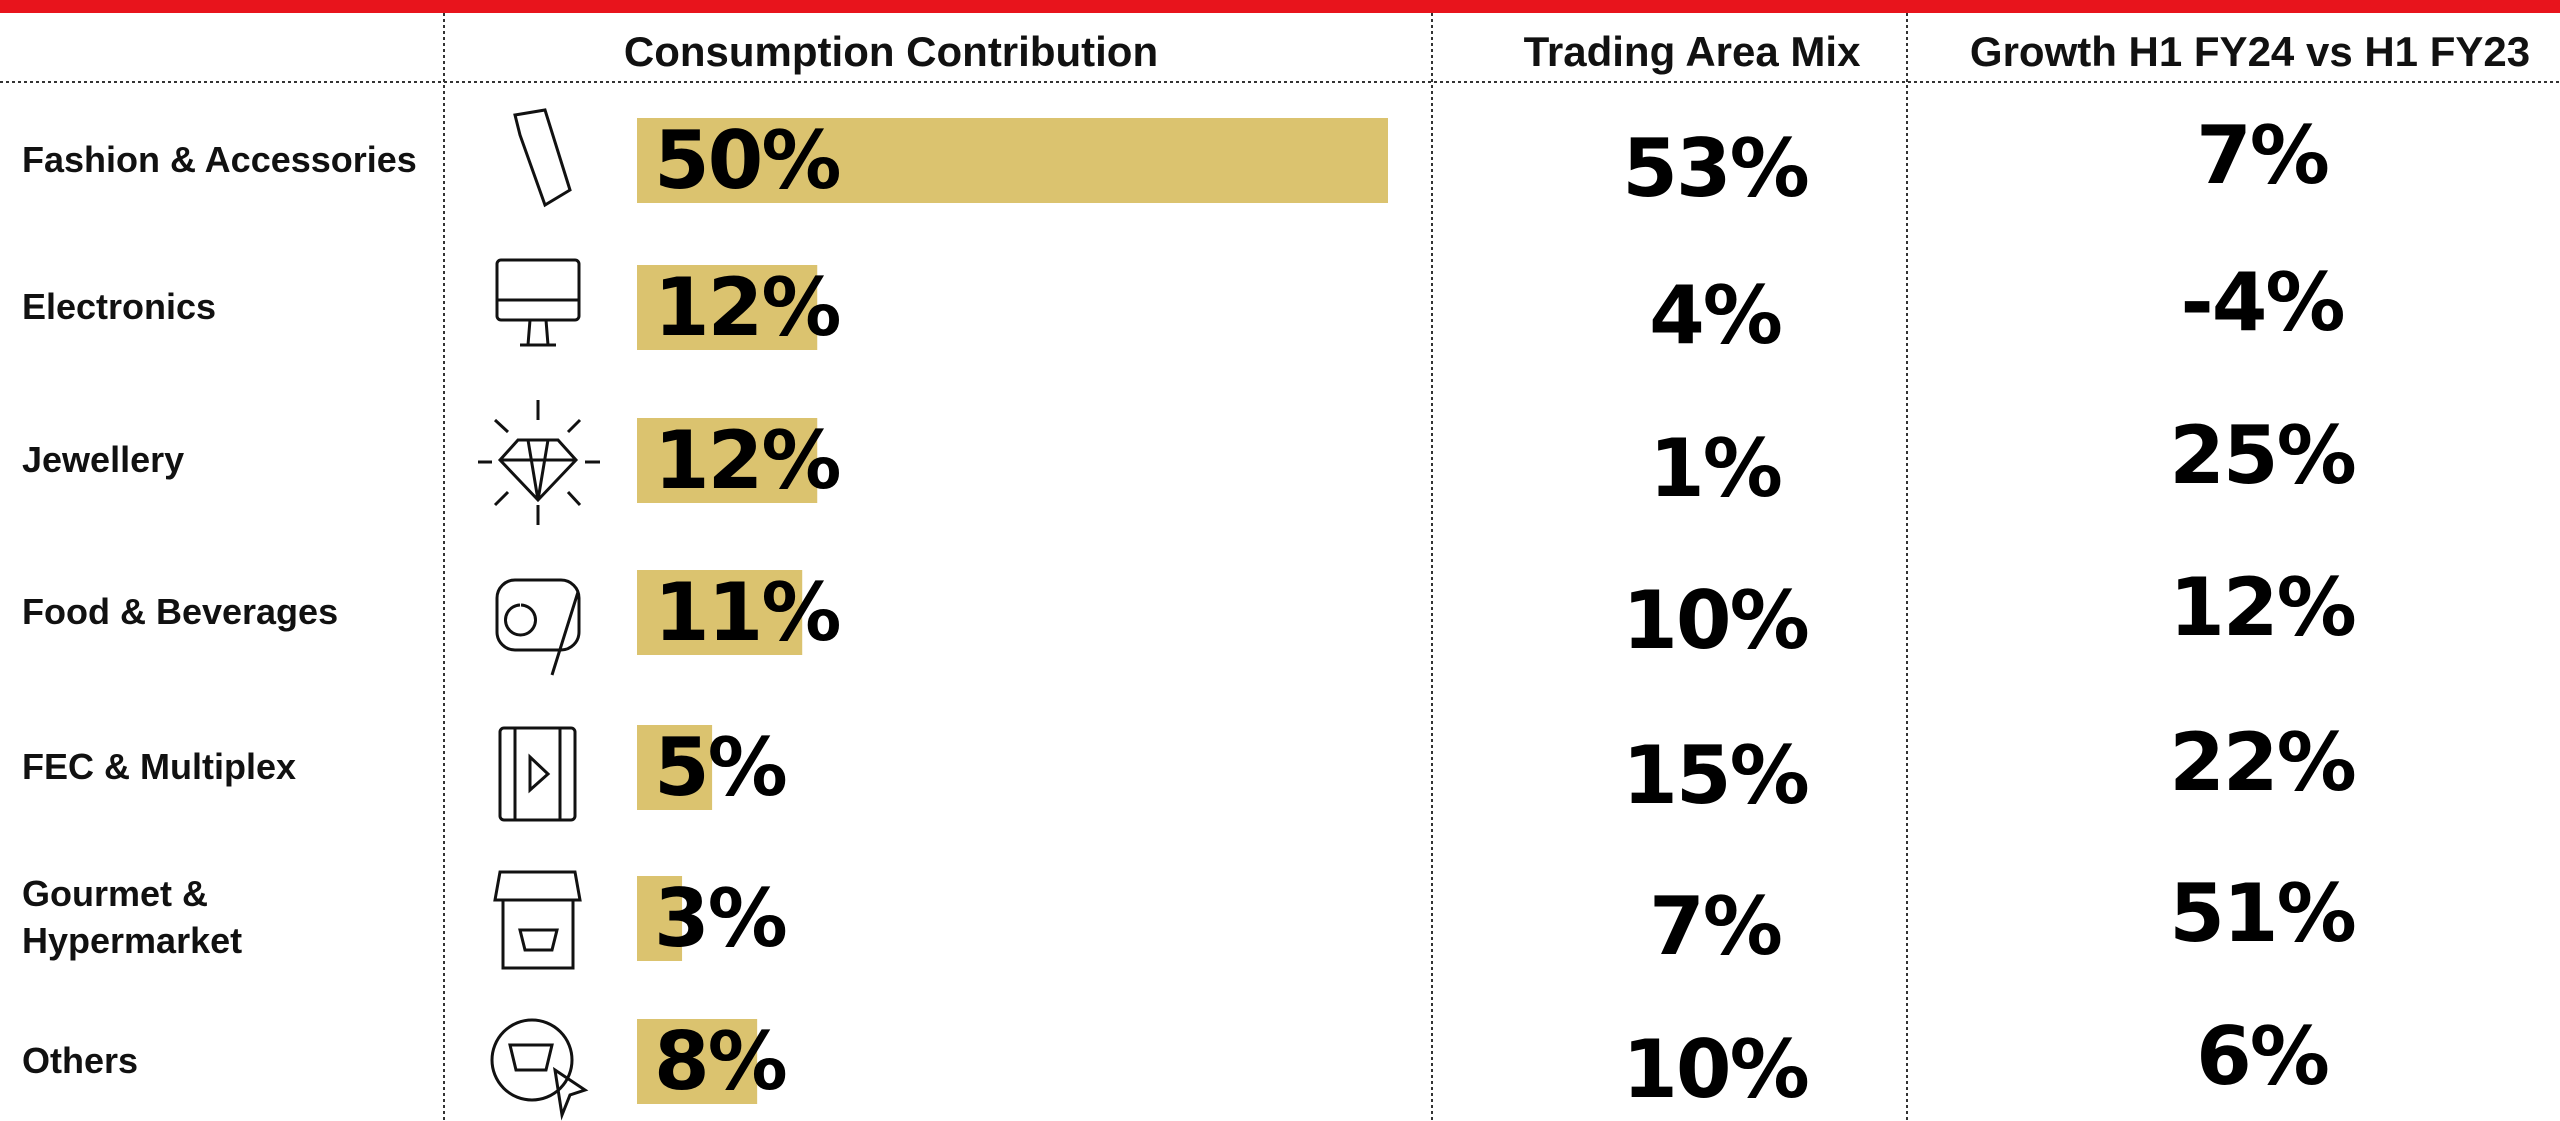  I want to click on film-icon-detail, so click(537, 774).